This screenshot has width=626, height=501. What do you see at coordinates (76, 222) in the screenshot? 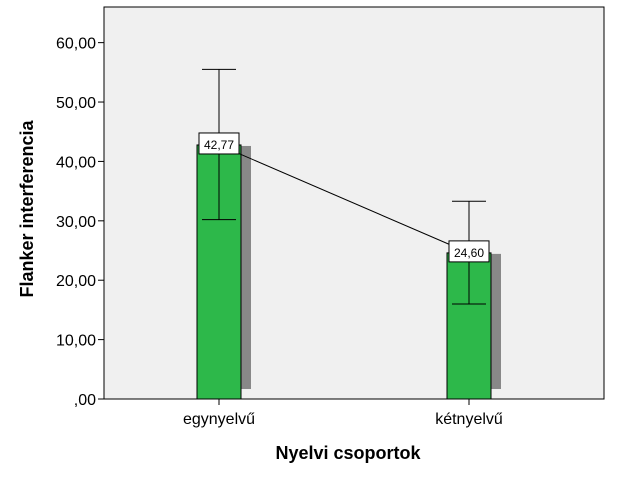
I see `y-tick-label: 30,00` at bounding box center [76, 222].